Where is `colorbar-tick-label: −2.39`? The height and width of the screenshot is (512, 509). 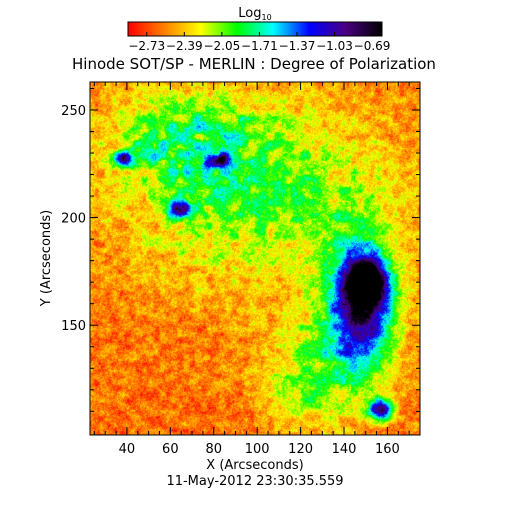 colorbar-tick-label: −2.39 is located at coordinates (184, 46).